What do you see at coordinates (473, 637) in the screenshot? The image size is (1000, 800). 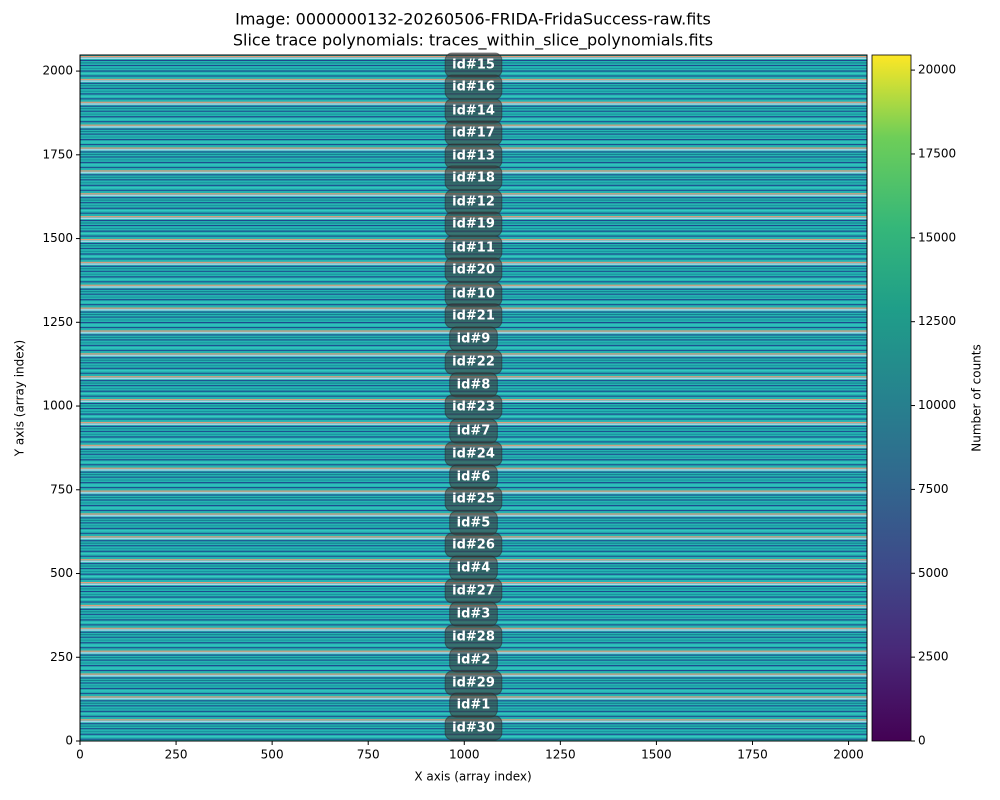 I see `annotation-label: id#28` at bounding box center [473, 637].